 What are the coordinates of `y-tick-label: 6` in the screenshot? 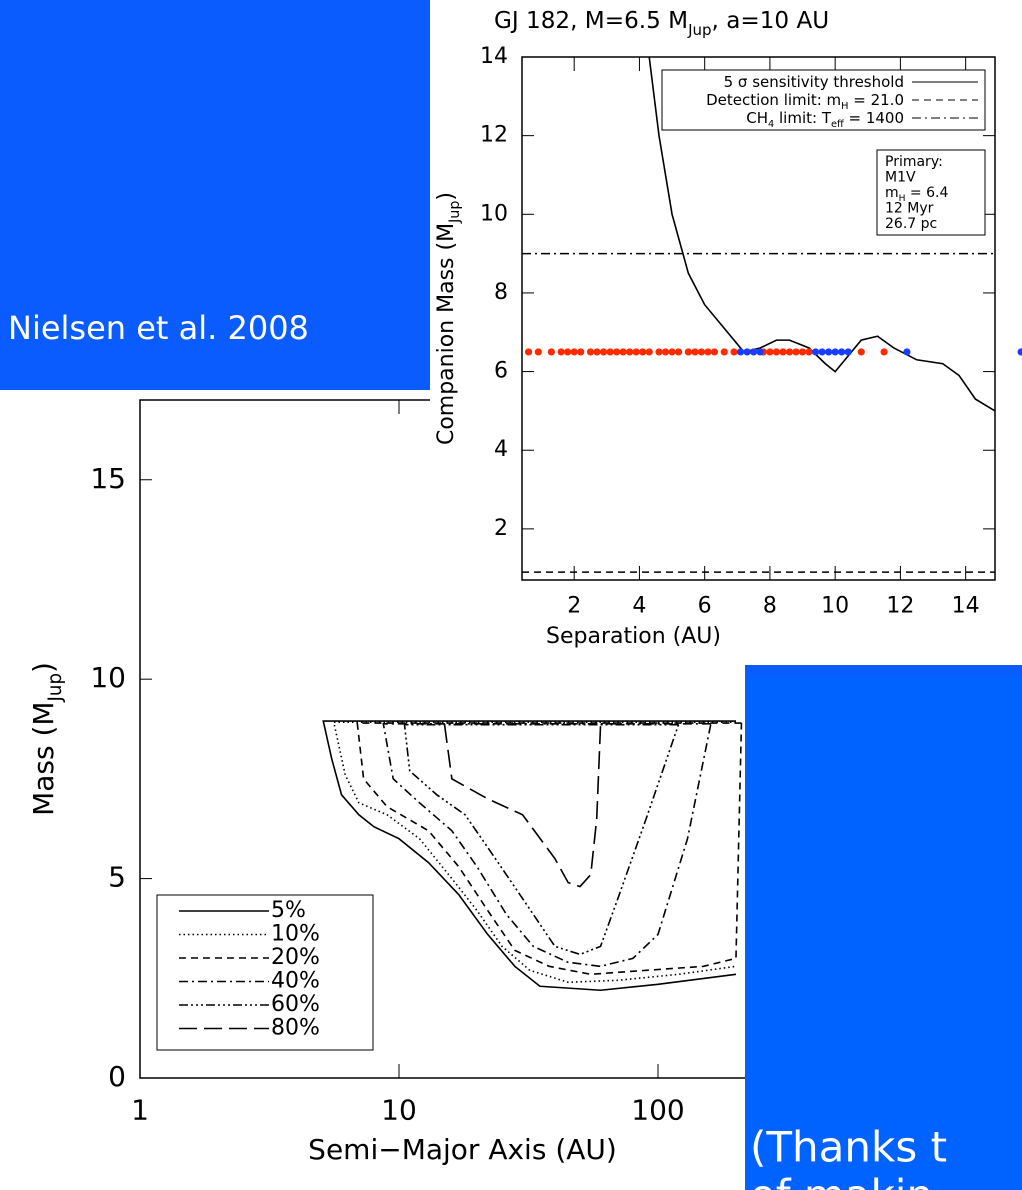 It's located at (501, 371).